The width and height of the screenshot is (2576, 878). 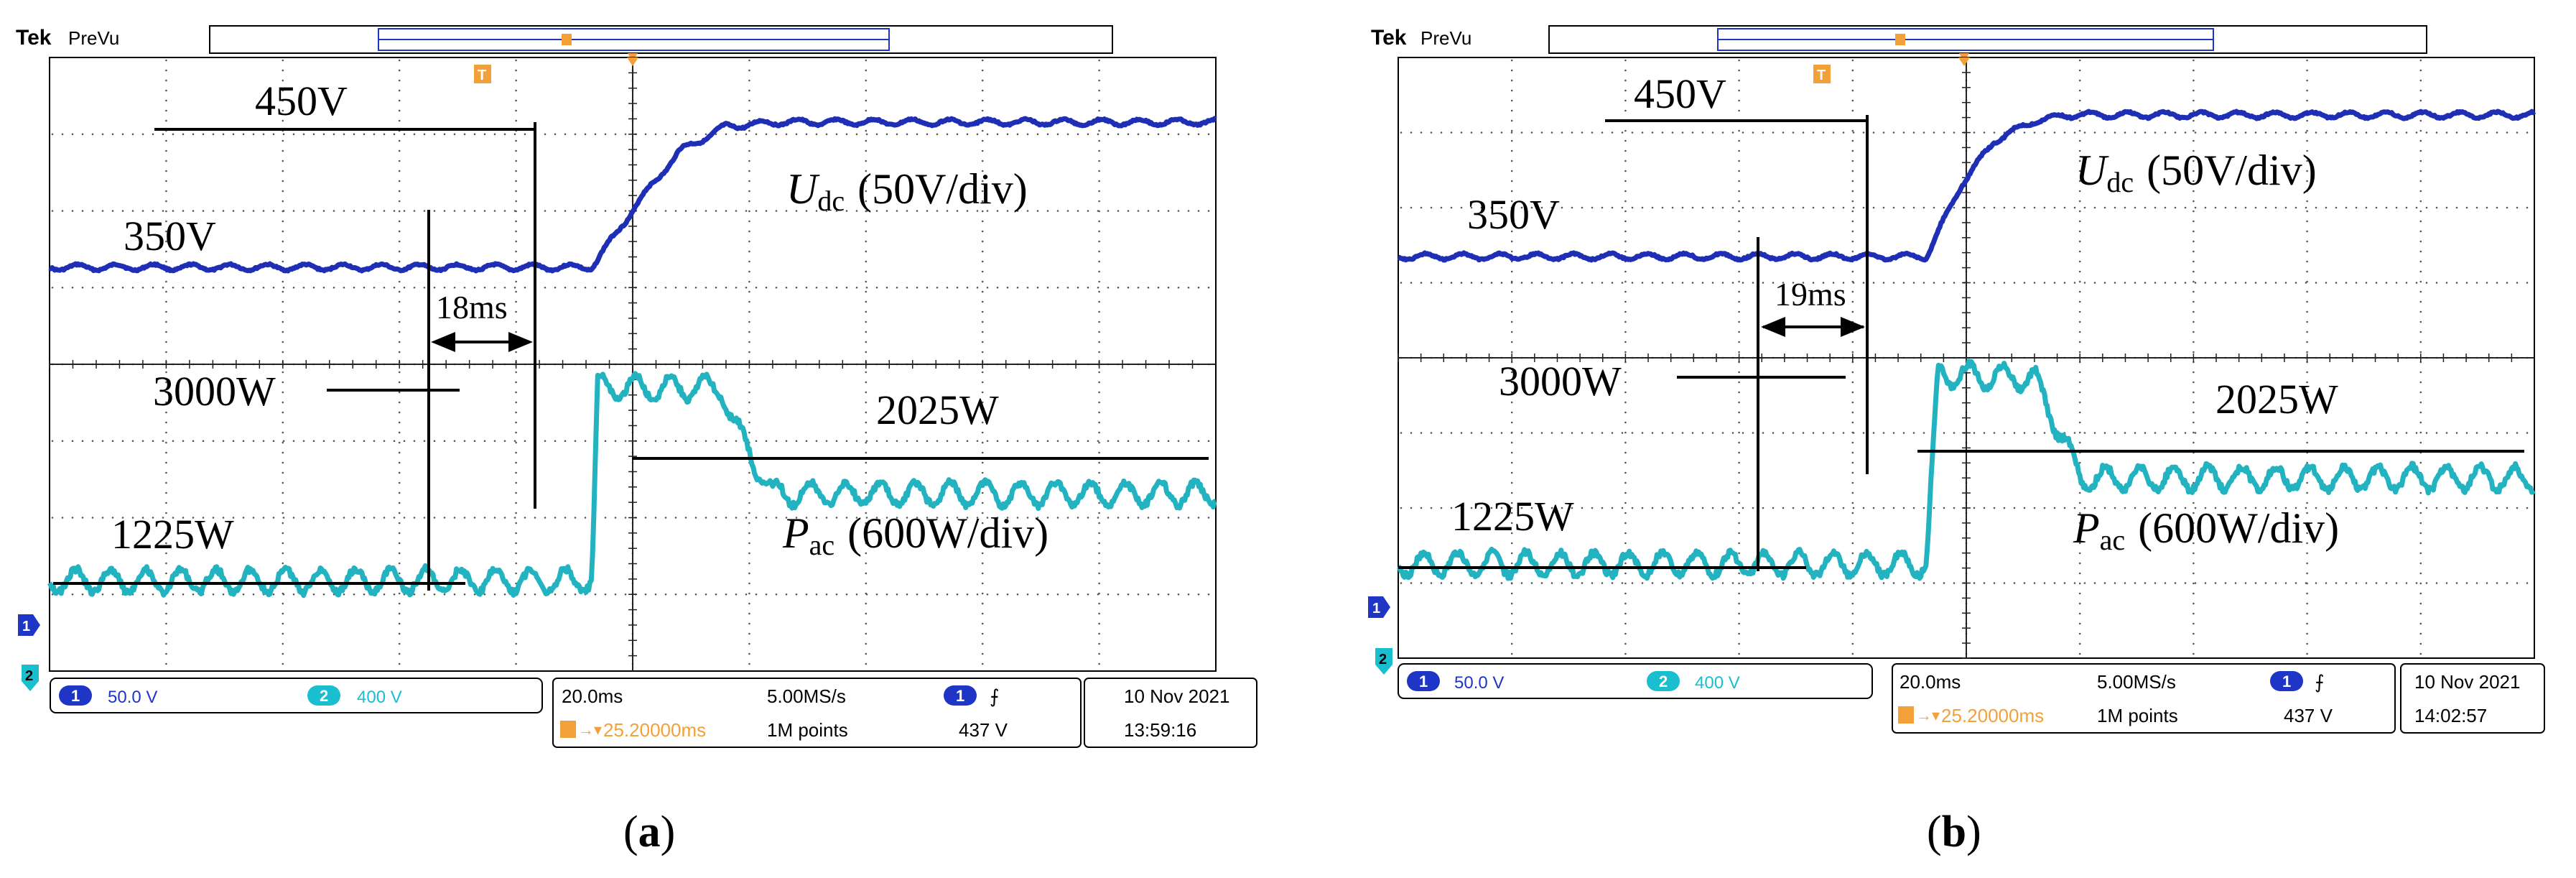 What do you see at coordinates (649, 832) in the screenshot?
I see `caption-a: (a)` at bounding box center [649, 832].